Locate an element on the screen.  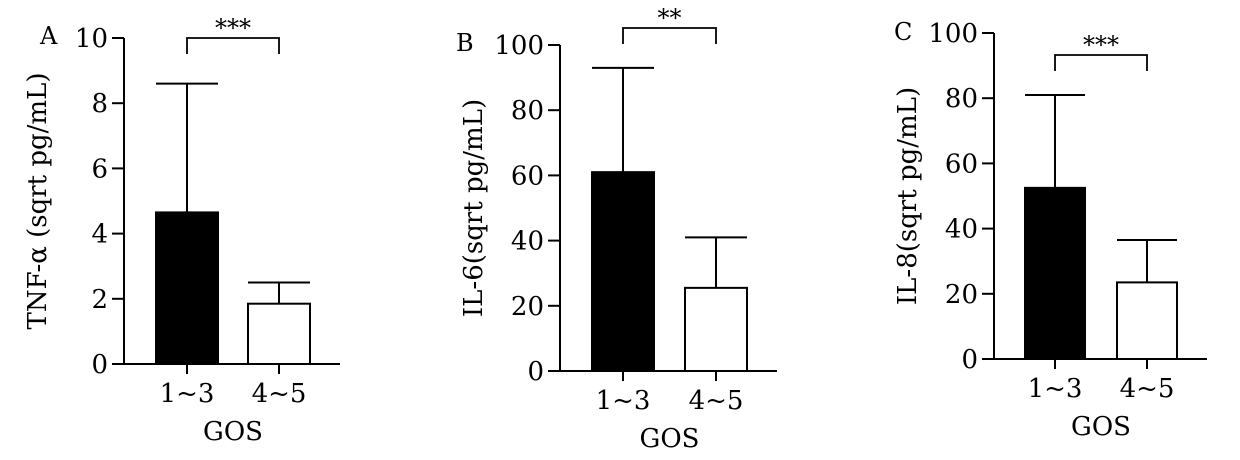
y-tick-label: 10 is located at coordinates (91, 39).